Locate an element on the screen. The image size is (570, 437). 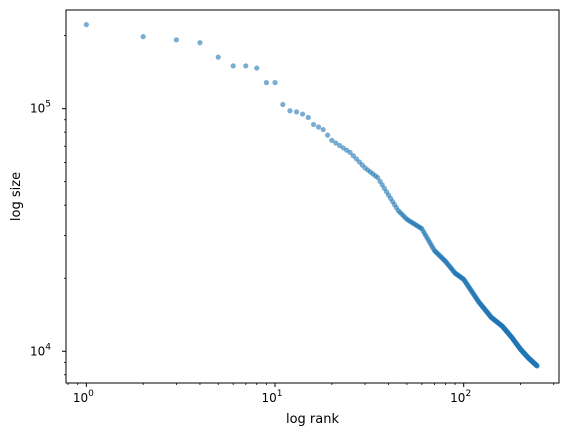
x-tick-label: 10⁰ is located at coordinates (83, 397).